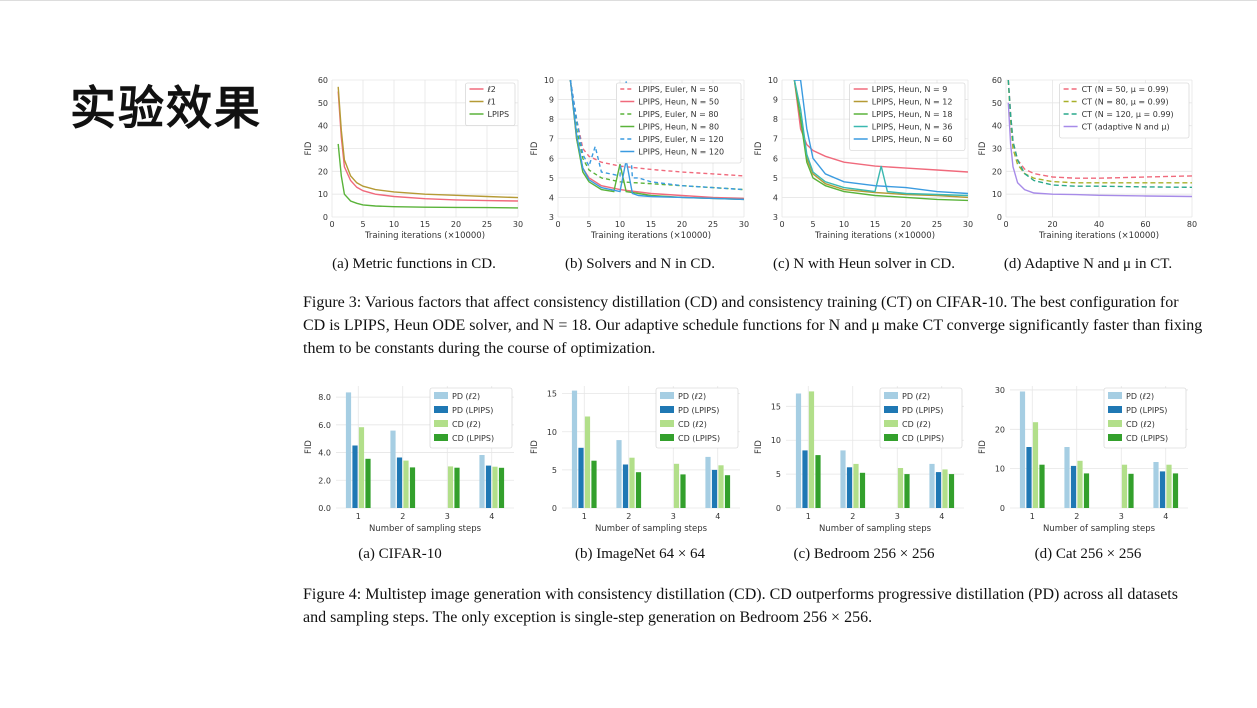 The image size is (1257, 708). What do you see at coordinates (864, 264) in the screenshot?
I see `fig3-subcaption-c: (c) N with Heun solver in CD.` at bounding box center [864, 264].